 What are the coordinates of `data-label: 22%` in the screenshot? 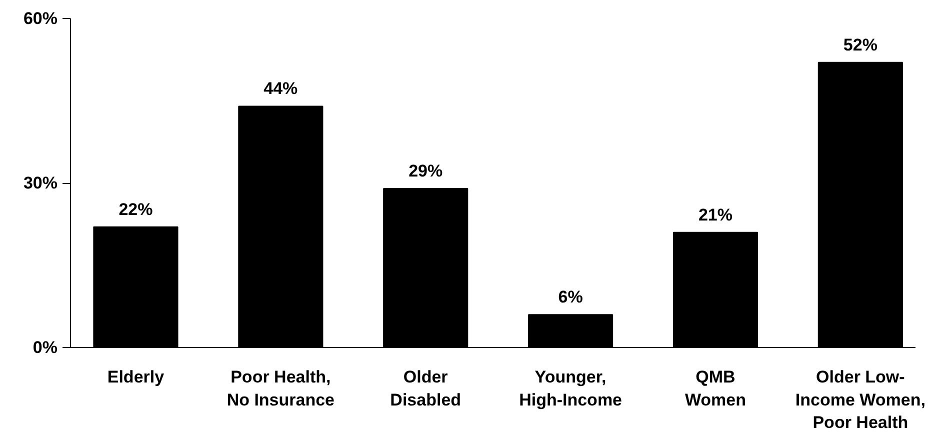 It's located at (135, 209).